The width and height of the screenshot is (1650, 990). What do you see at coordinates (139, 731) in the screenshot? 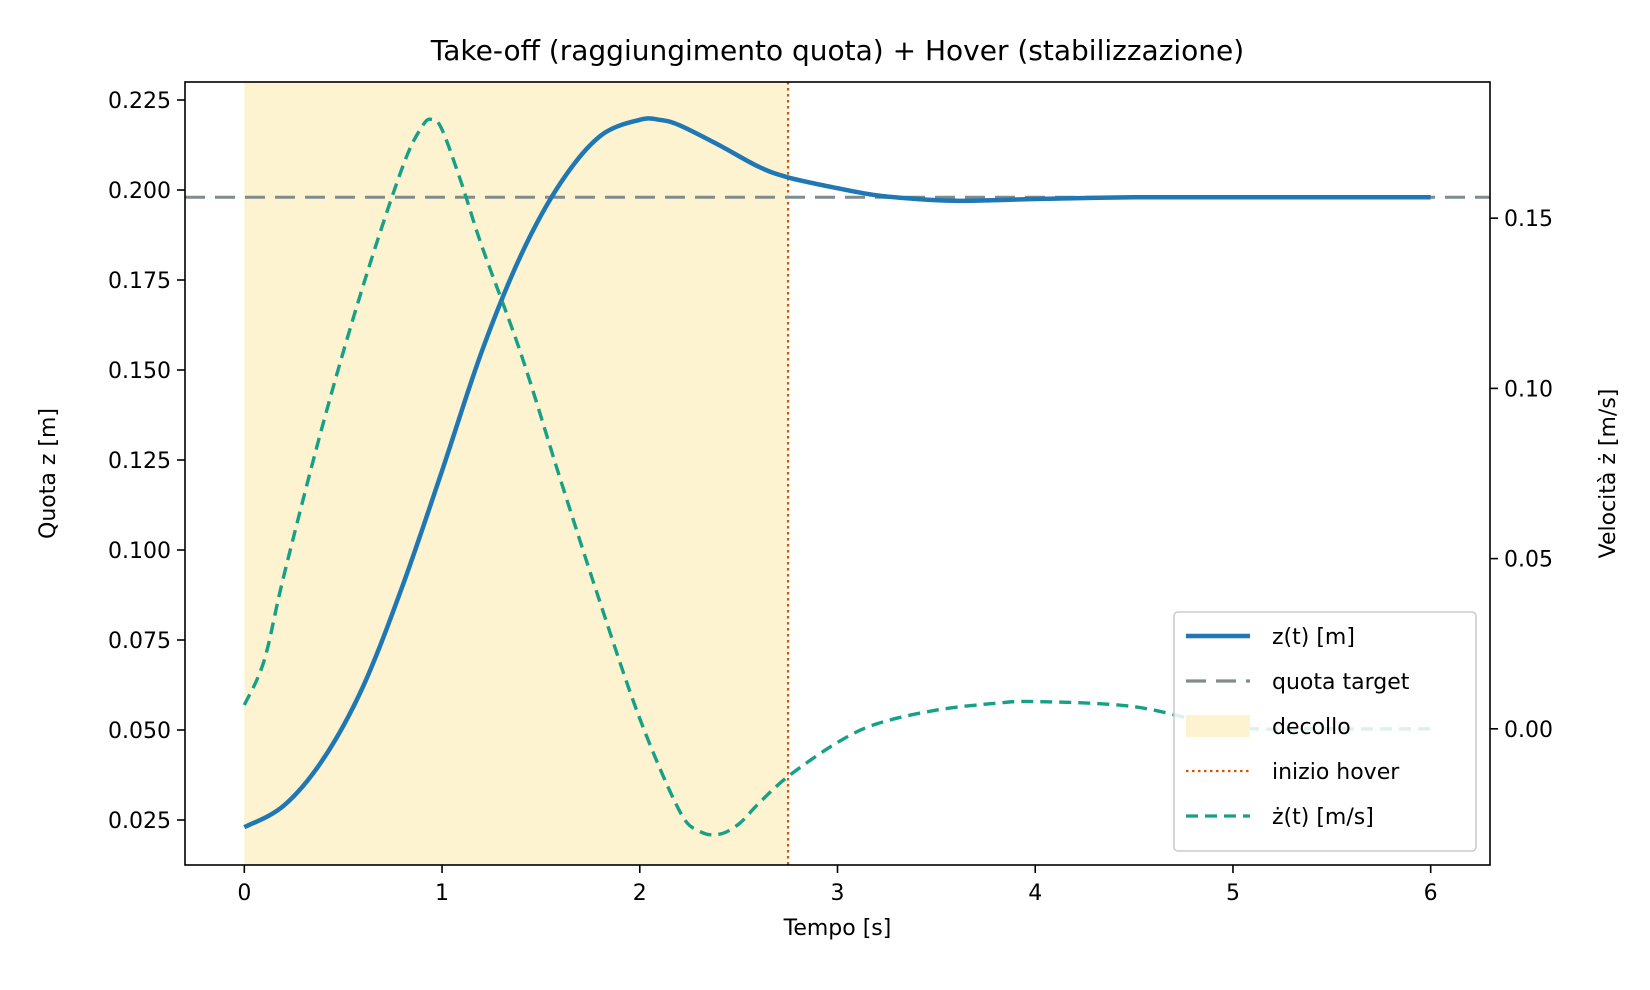
I see `y-left-tick-label: 0.050` at bounding box center [139, 731].